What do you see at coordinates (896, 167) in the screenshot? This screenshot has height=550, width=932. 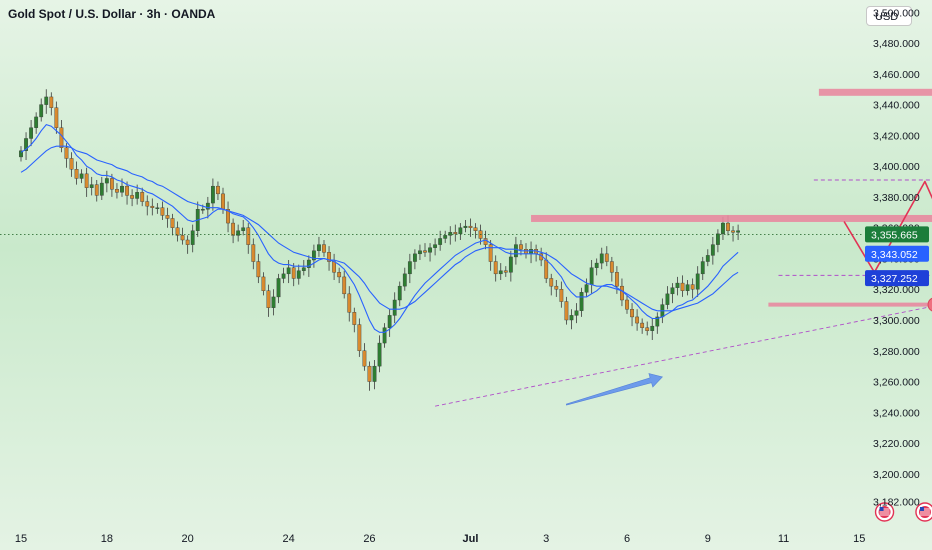 I see `y-axis-label: 3,400.000` at bounding box center [896, 167].